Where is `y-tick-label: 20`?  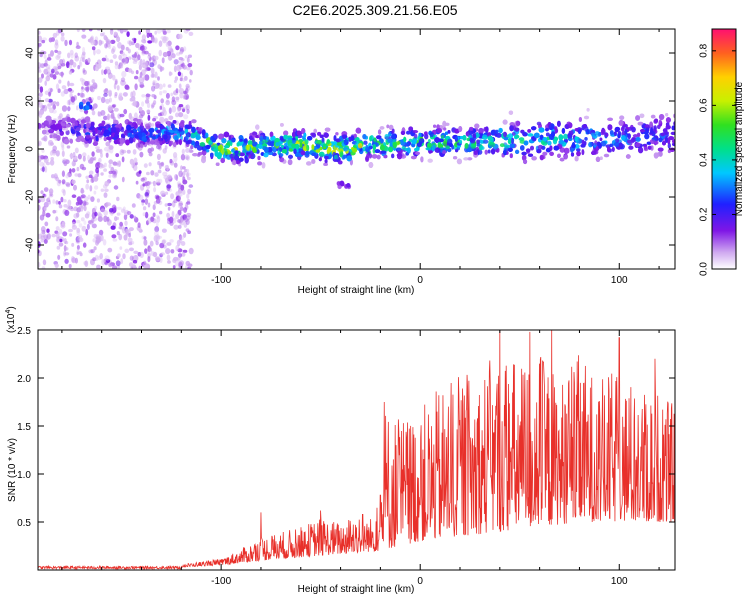 y-tick-label: 20 is located at coordinates (30, 101).